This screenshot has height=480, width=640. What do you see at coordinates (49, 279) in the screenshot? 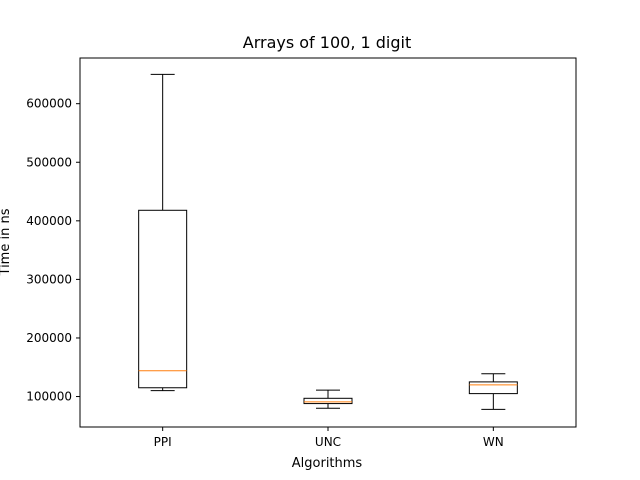
I see `y-tick-label: 300000` at bounding box center [49, 279].